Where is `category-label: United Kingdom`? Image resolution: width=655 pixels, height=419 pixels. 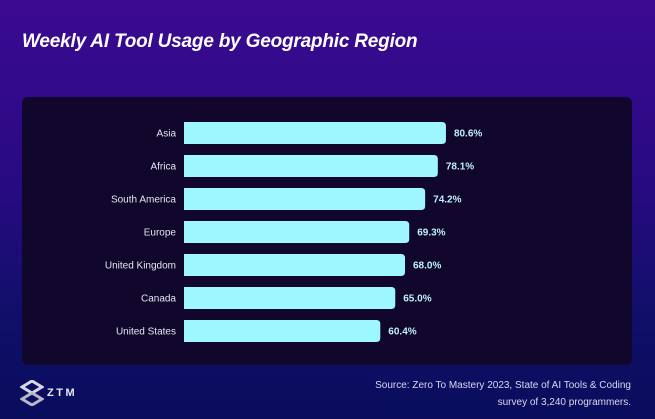
category-label: United Kingdom is located at coordinates (140, 266).